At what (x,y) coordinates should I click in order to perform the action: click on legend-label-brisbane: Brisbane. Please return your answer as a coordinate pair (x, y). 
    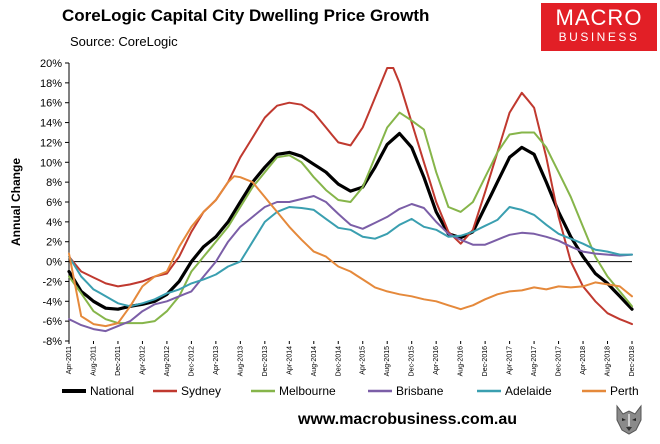
    Looking at the image, I should click on (420, 391).